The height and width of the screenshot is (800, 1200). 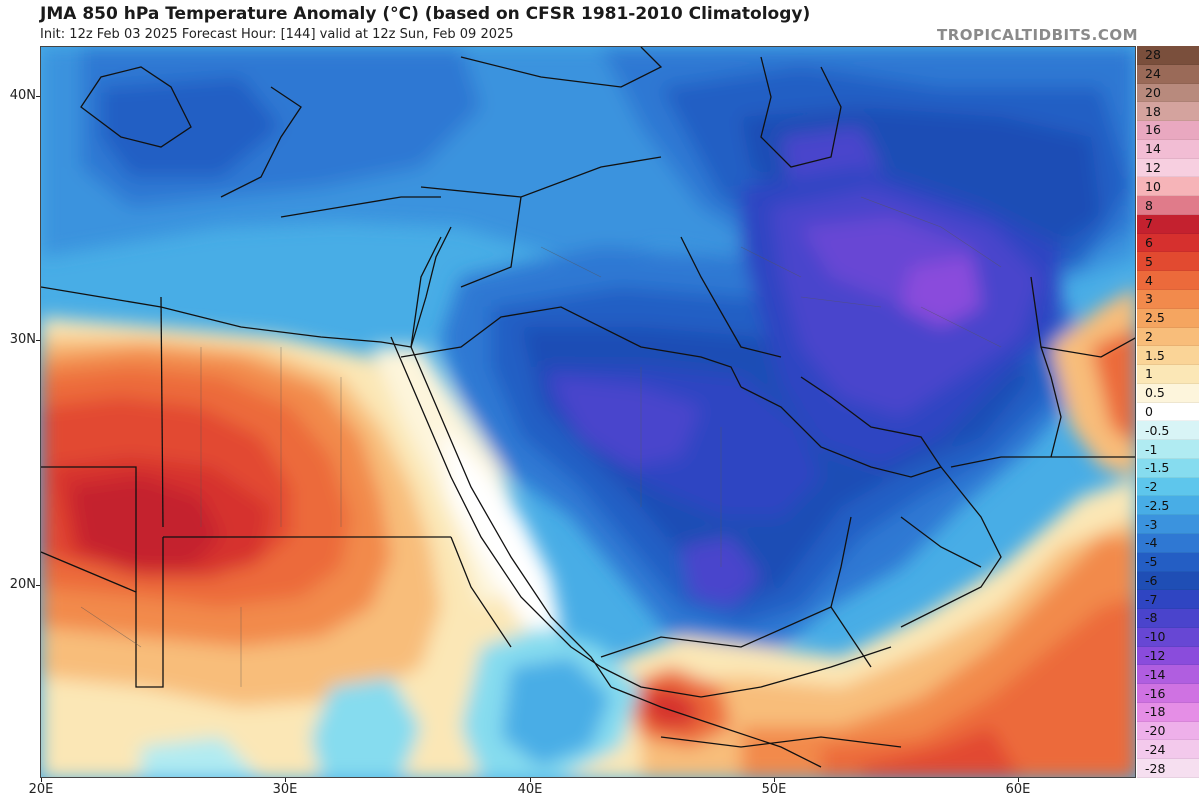 I want to click on colorbar-level: -20, so click(x=1168, y=731).